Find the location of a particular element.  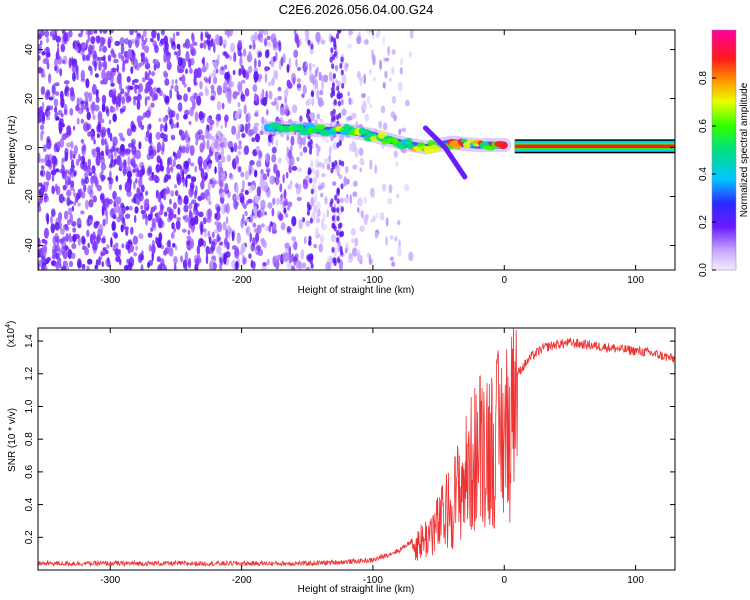

chart-title: C2E6.2026.056.04.00.G24 is located at coordinates (356, 9).